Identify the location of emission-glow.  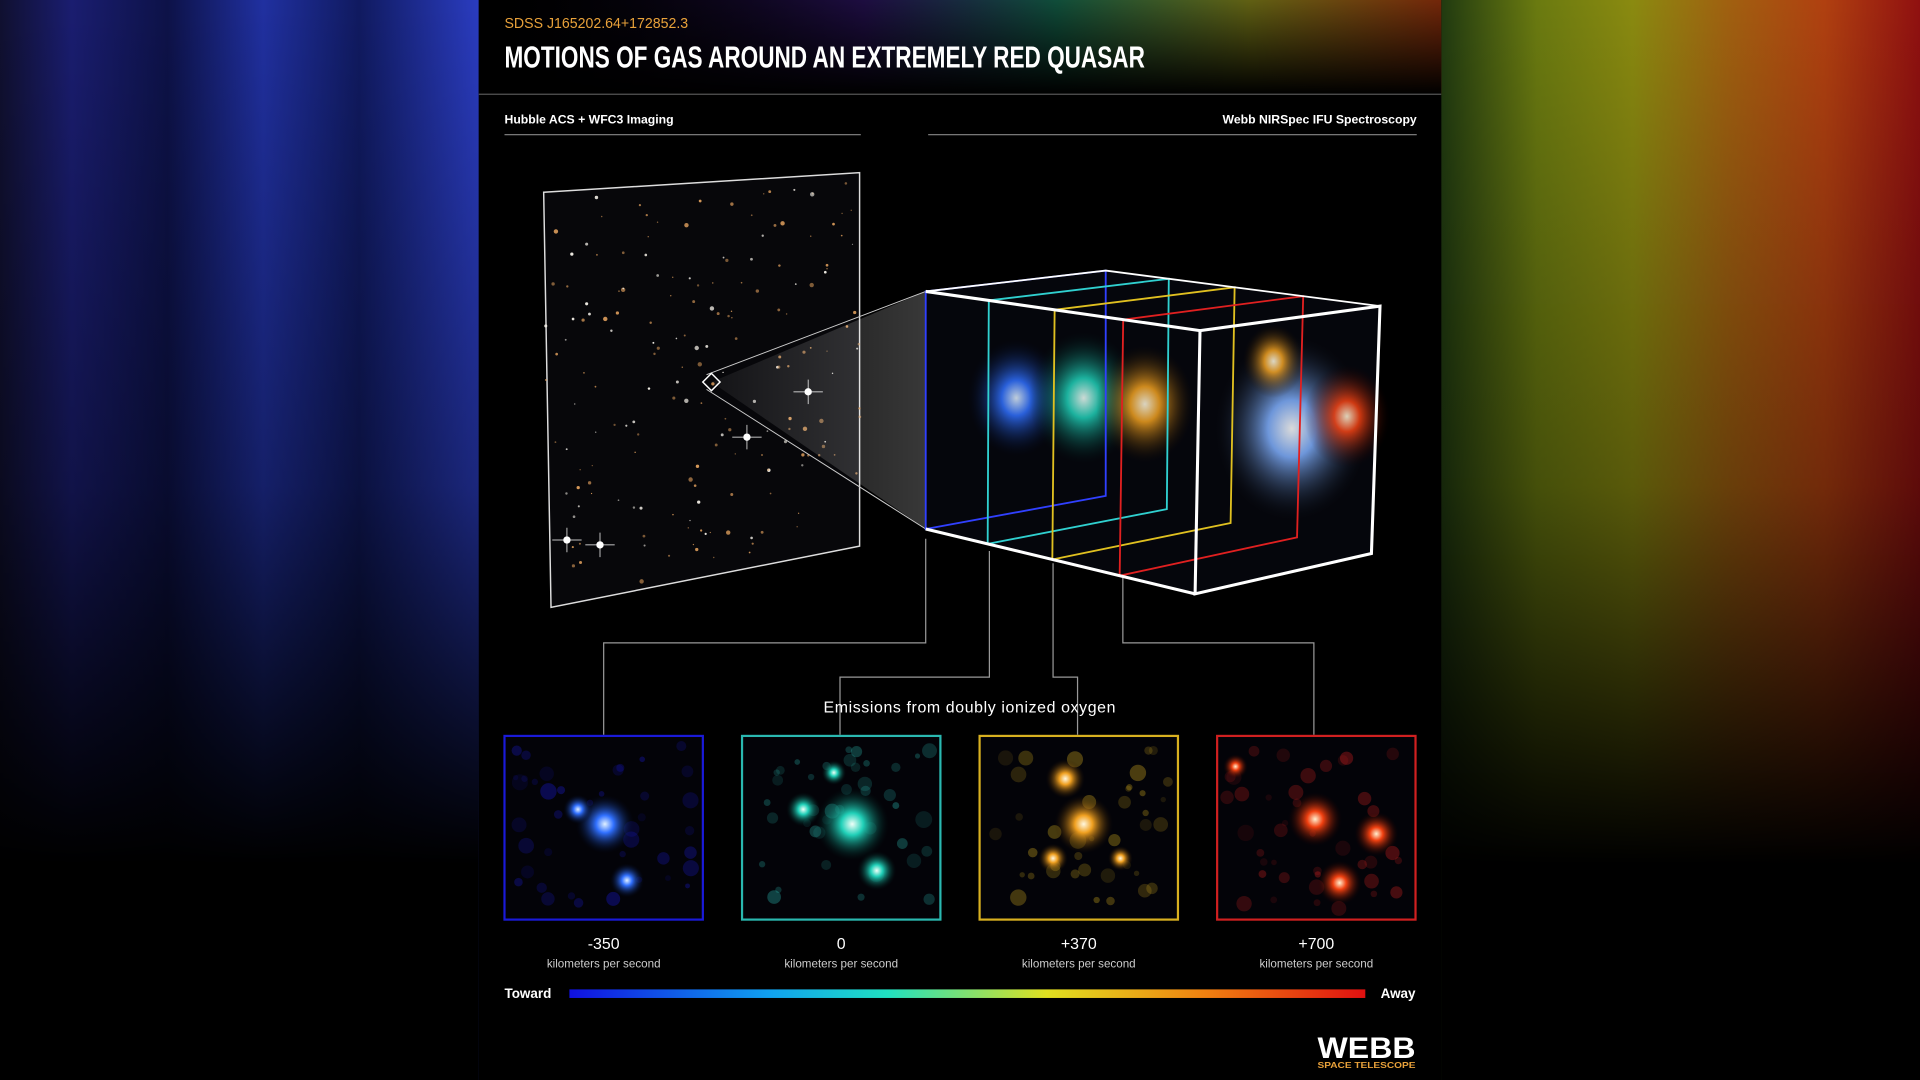
(1273, 361).